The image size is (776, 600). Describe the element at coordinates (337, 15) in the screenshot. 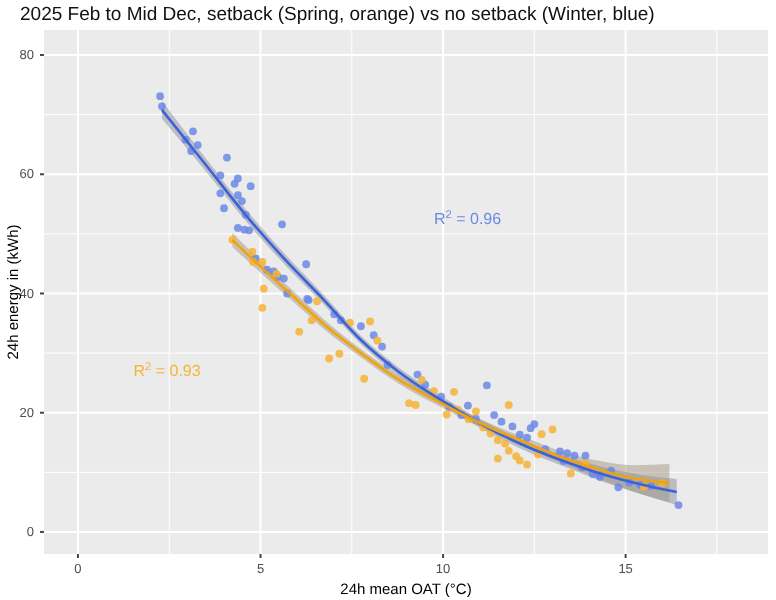

I see `chart-title: 2025 Feb to Mid Dec, setback (Spring, orange) vs no setback (Winter, blue)` at that location.